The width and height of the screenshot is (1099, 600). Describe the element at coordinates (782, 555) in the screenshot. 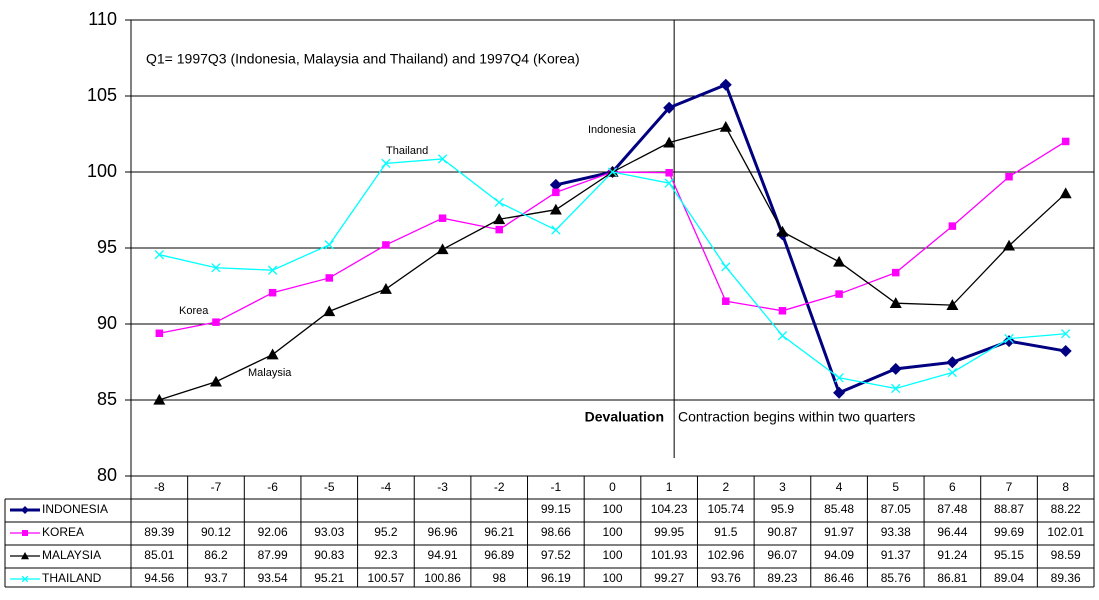

I see `table-value: 96.07` at that location.